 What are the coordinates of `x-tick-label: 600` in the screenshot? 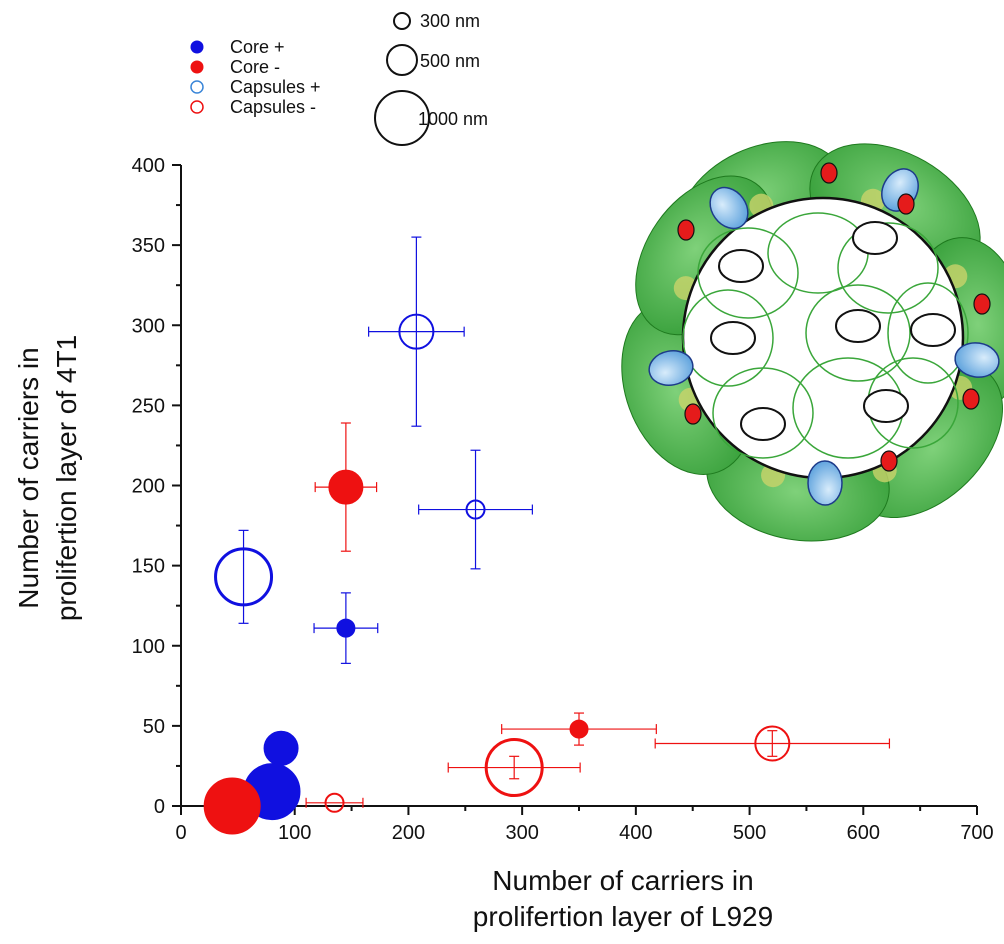 It's located at (863, 833).